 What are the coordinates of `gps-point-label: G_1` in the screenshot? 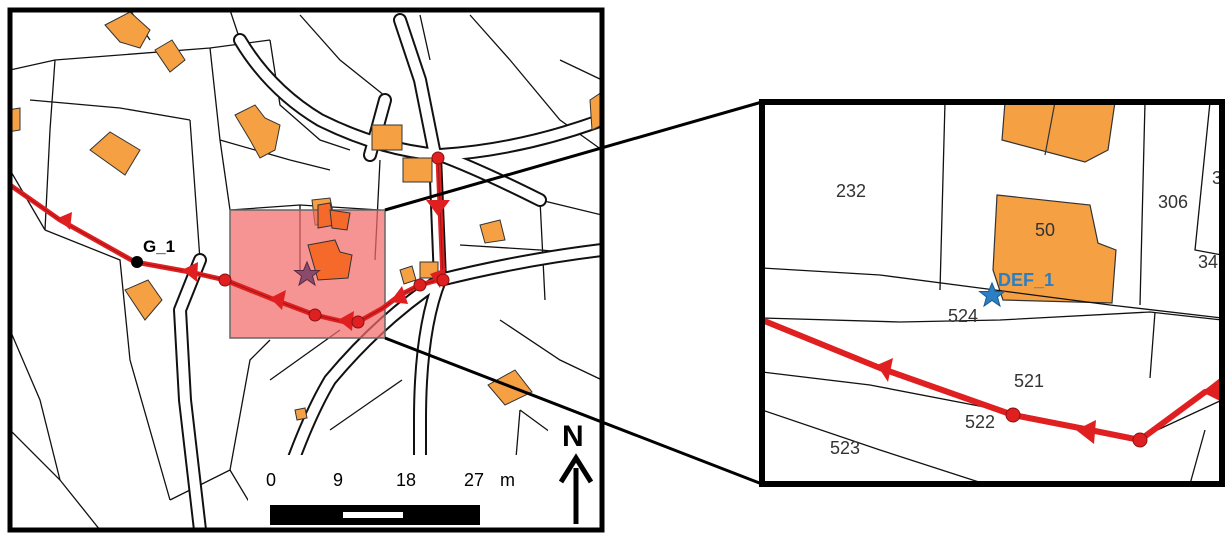 It's located at (159, 246).